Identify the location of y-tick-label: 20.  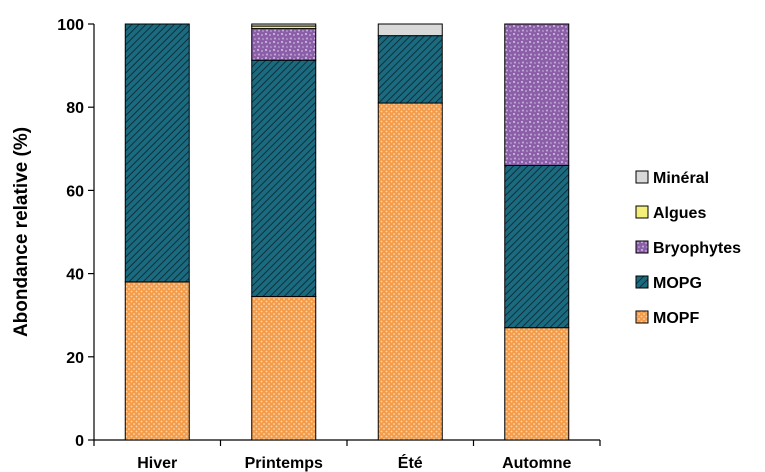
(75, 358).